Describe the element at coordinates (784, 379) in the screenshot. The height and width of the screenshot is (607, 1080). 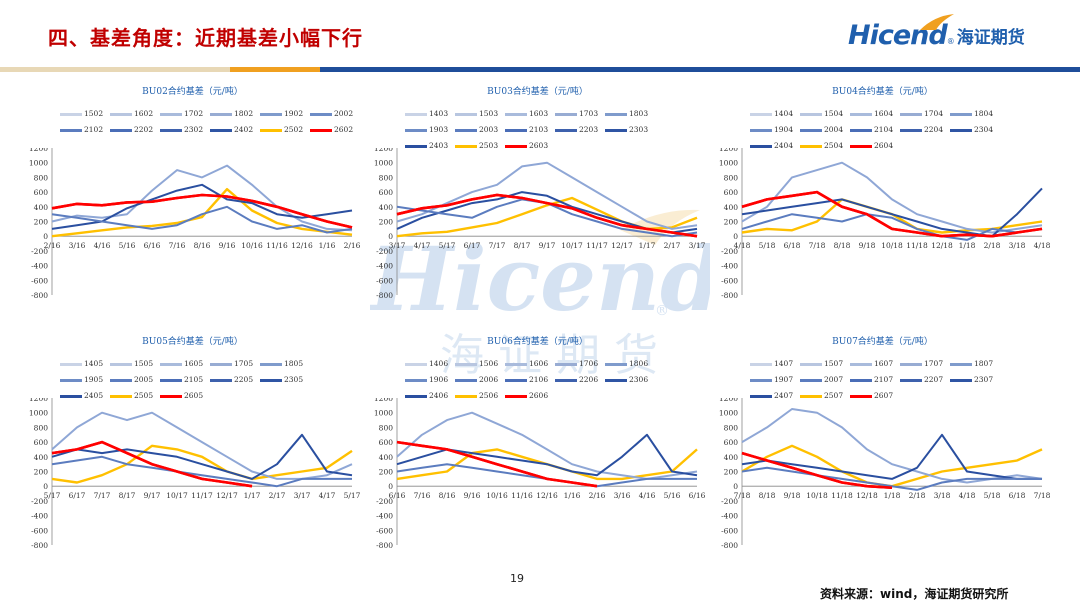
I see `legend-label: 1907` at that location.